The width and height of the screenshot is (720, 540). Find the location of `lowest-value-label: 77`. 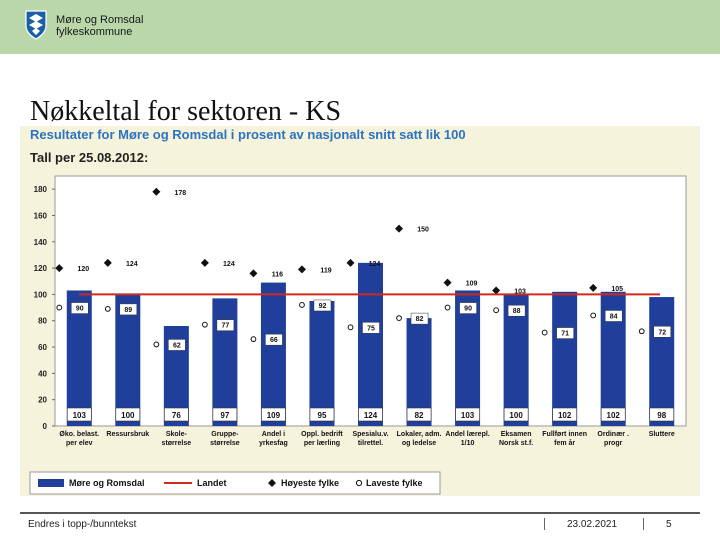

lowest-value-label: 77 is located at coordinates (225, 326).